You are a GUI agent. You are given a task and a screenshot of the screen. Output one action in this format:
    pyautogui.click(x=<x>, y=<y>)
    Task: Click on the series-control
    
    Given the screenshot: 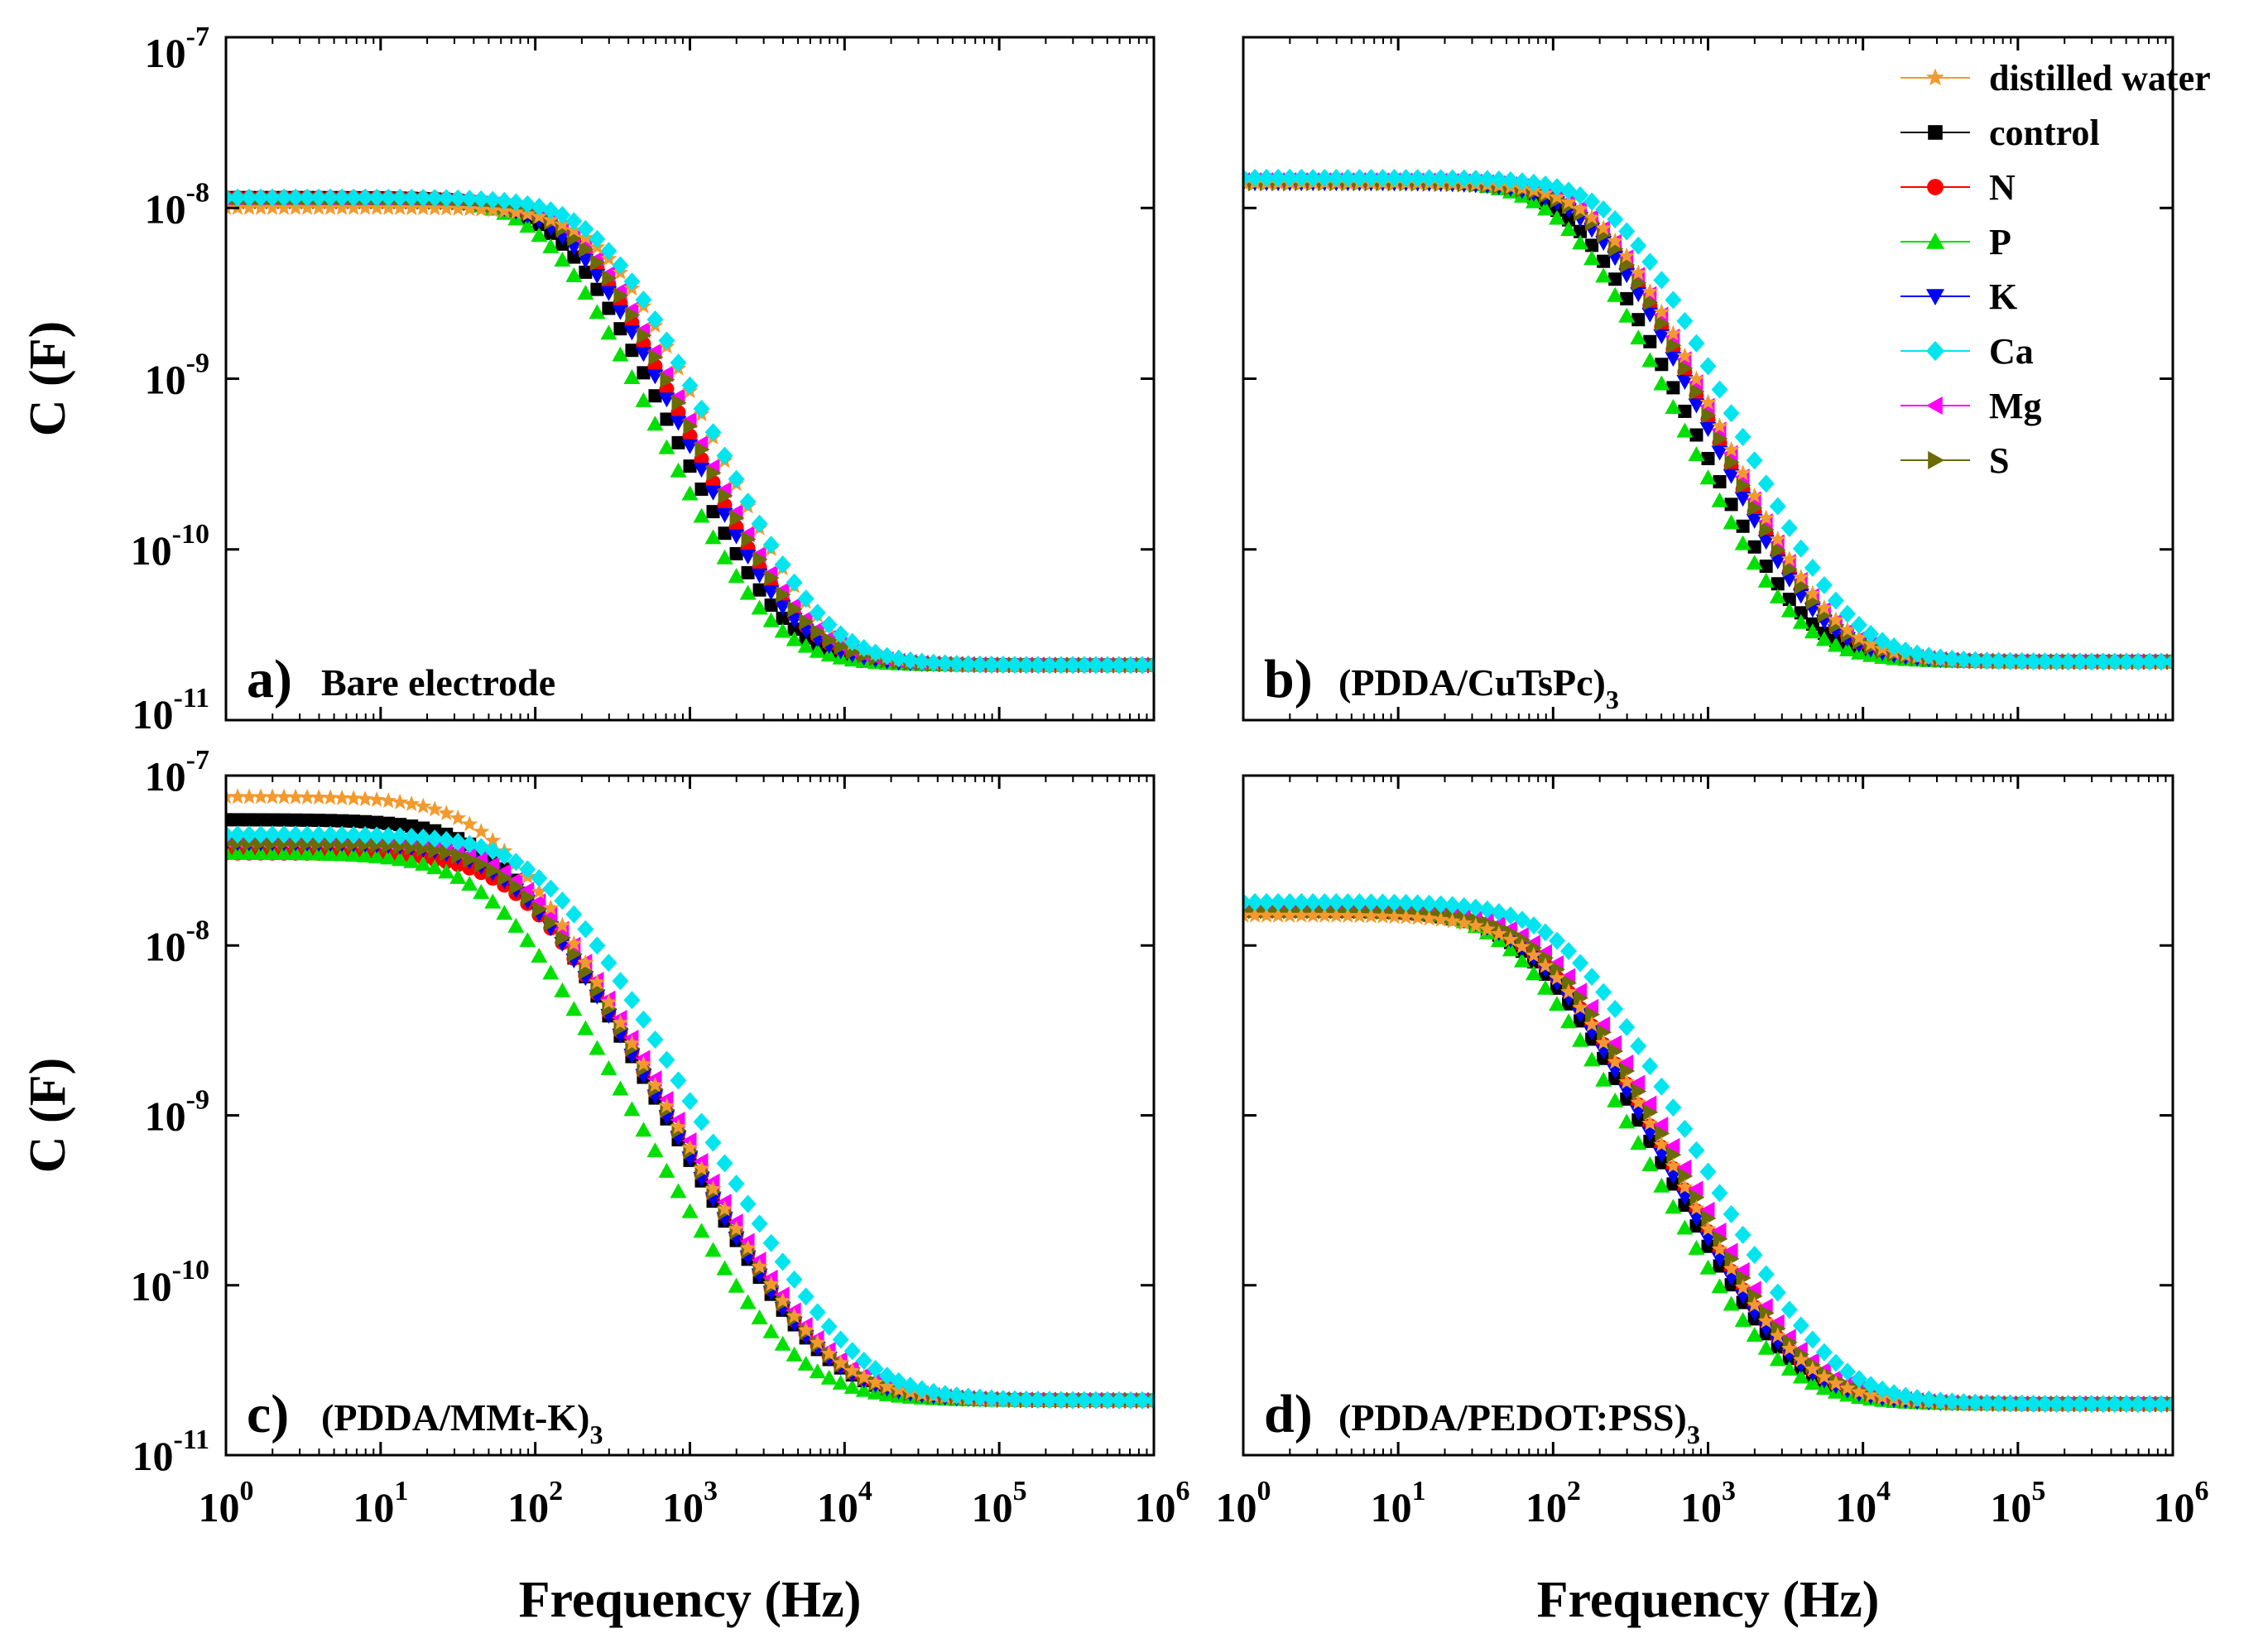 What is the action you would take?
    pyautogui.click(x=1708, y=1157)
    